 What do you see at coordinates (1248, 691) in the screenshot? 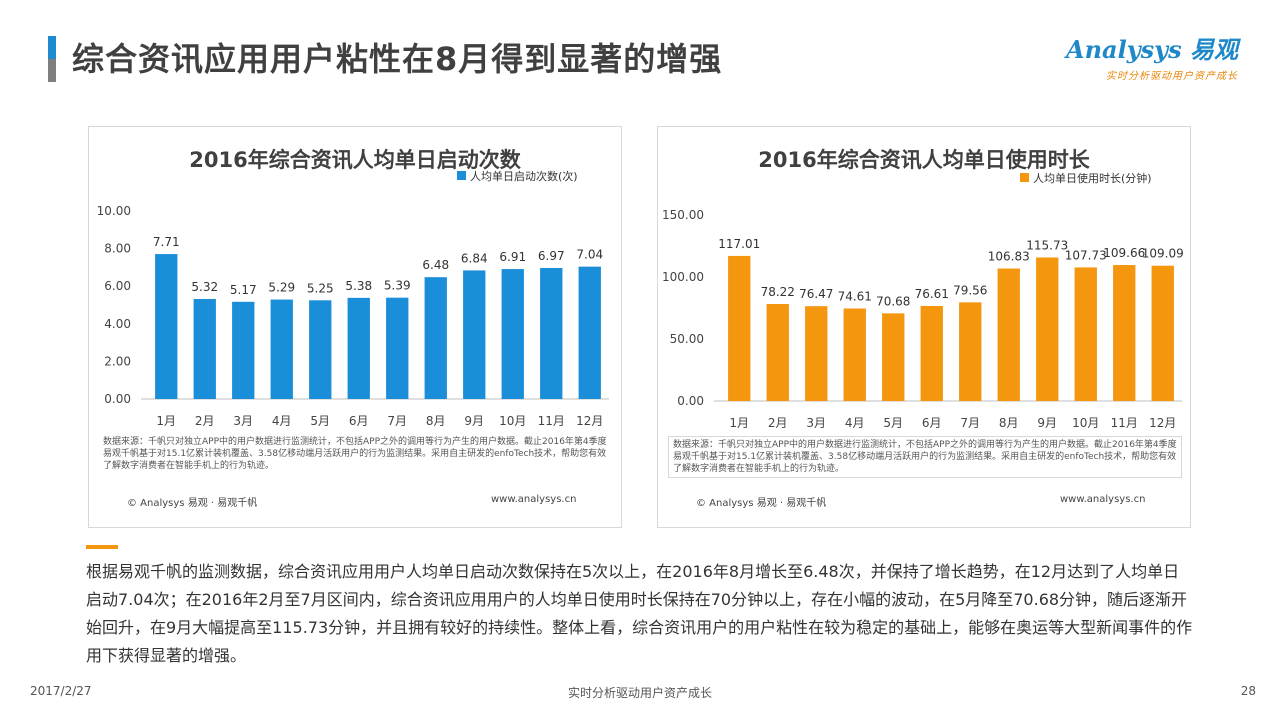
I see `footer-page-number: 28` at bounding box center [1248, 691].